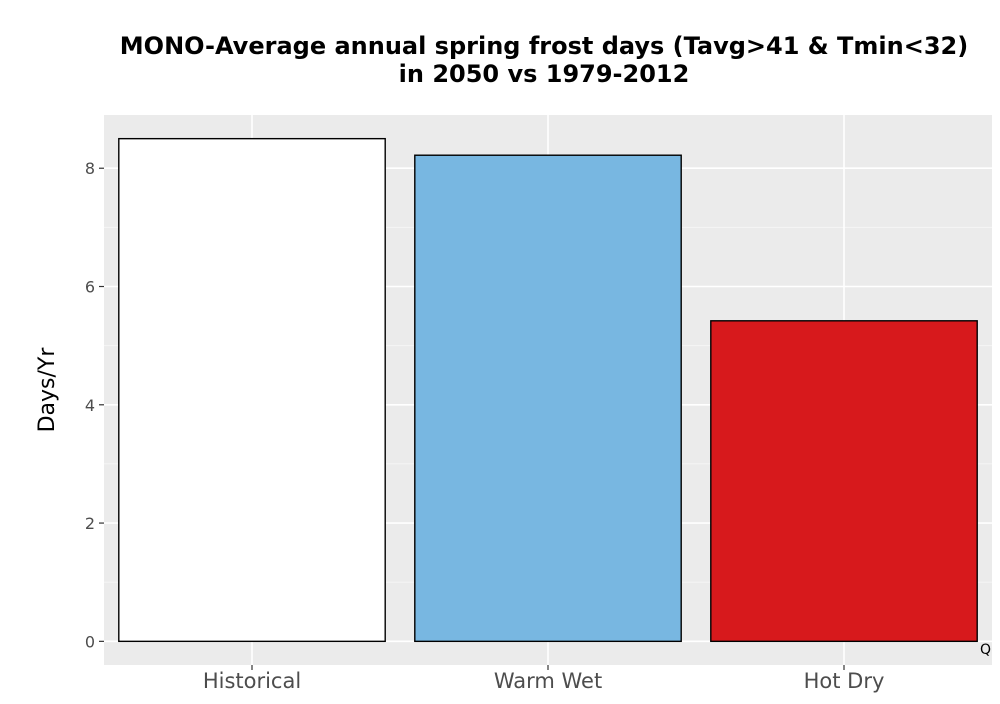  What do you see at coordinates (90, 641) in the screenshot?
I see `y-tick-label-0: 0` at bounding box center [90, 641].